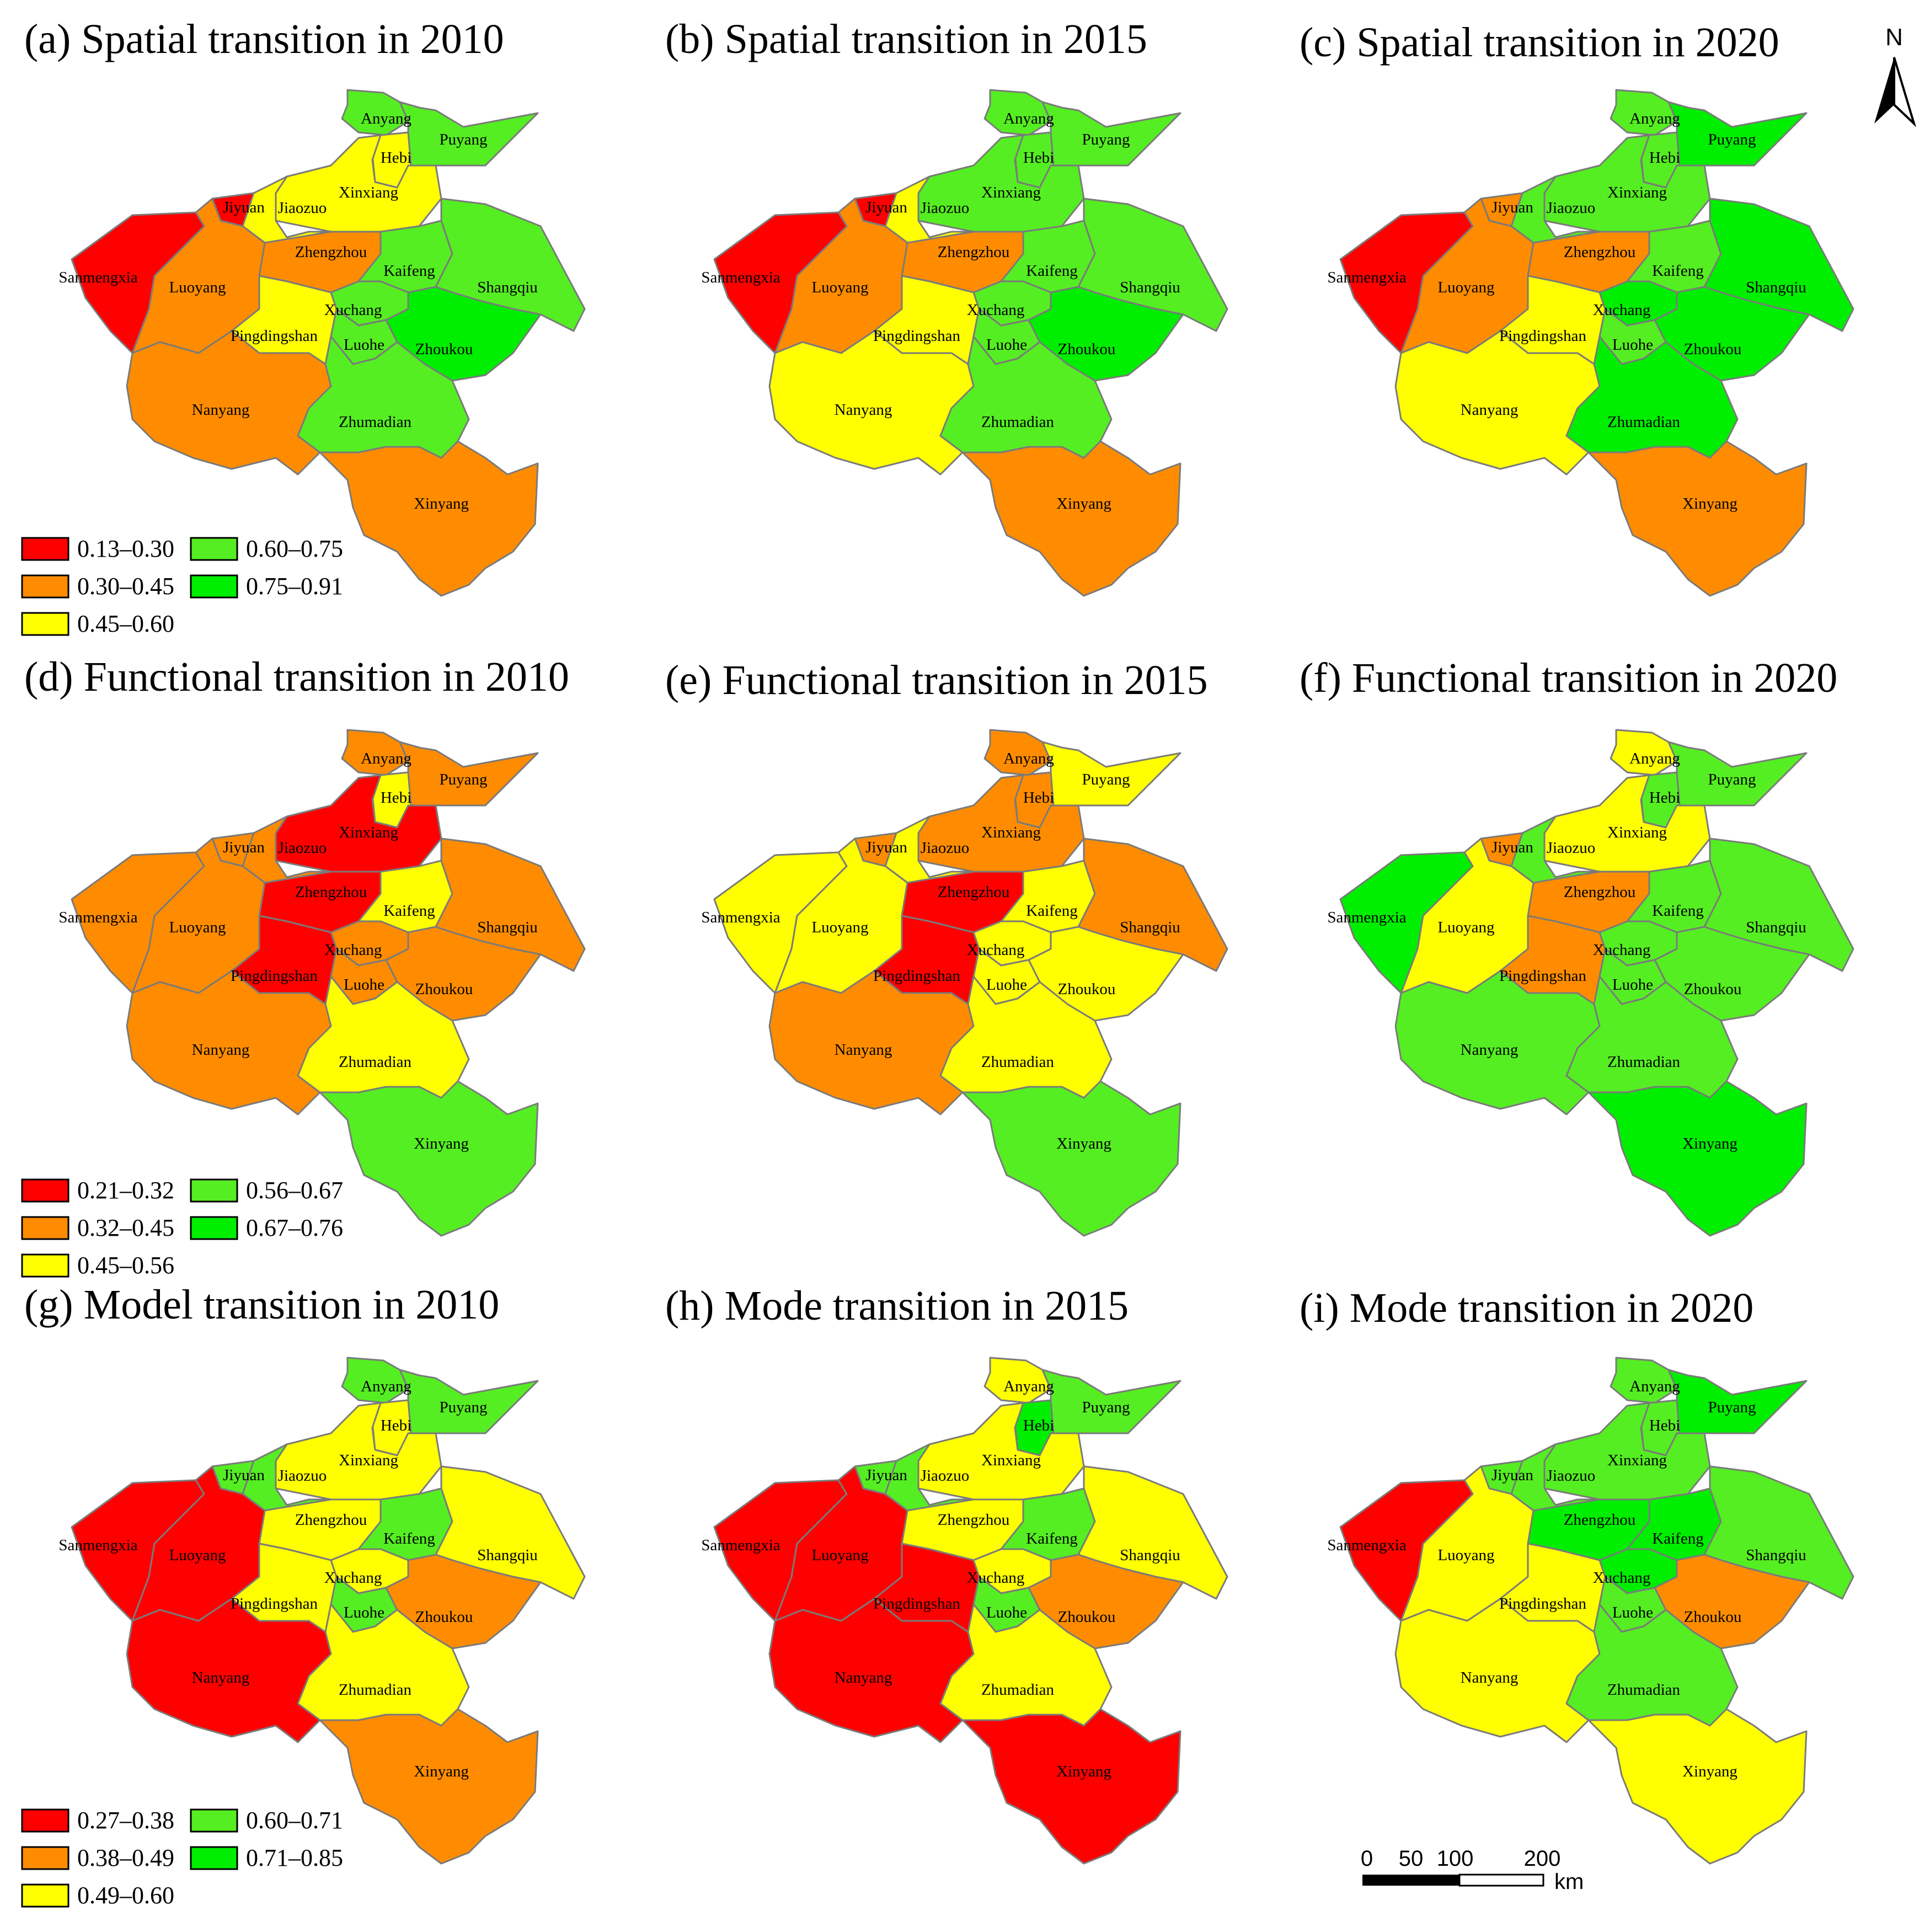  I want to click on legend-label-4: 0.60–0.71, so click(294, 1820).